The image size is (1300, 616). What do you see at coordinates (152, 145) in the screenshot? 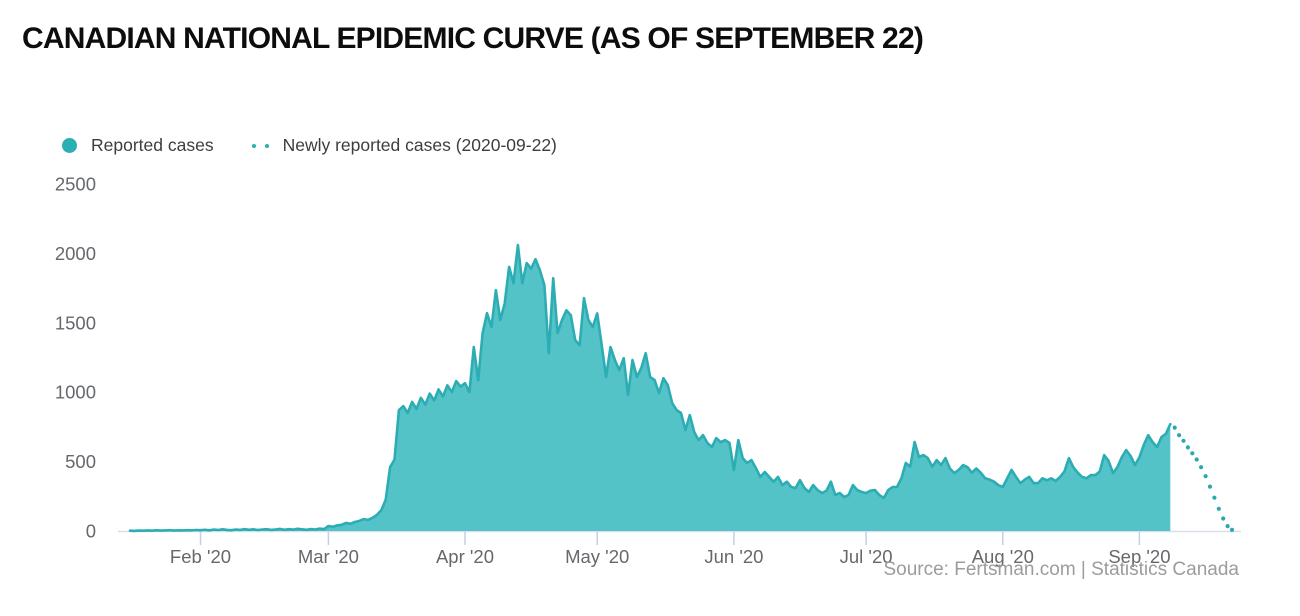
I see `legend-label-reported-cases: Reported cases` at bounding box center [152, 145].